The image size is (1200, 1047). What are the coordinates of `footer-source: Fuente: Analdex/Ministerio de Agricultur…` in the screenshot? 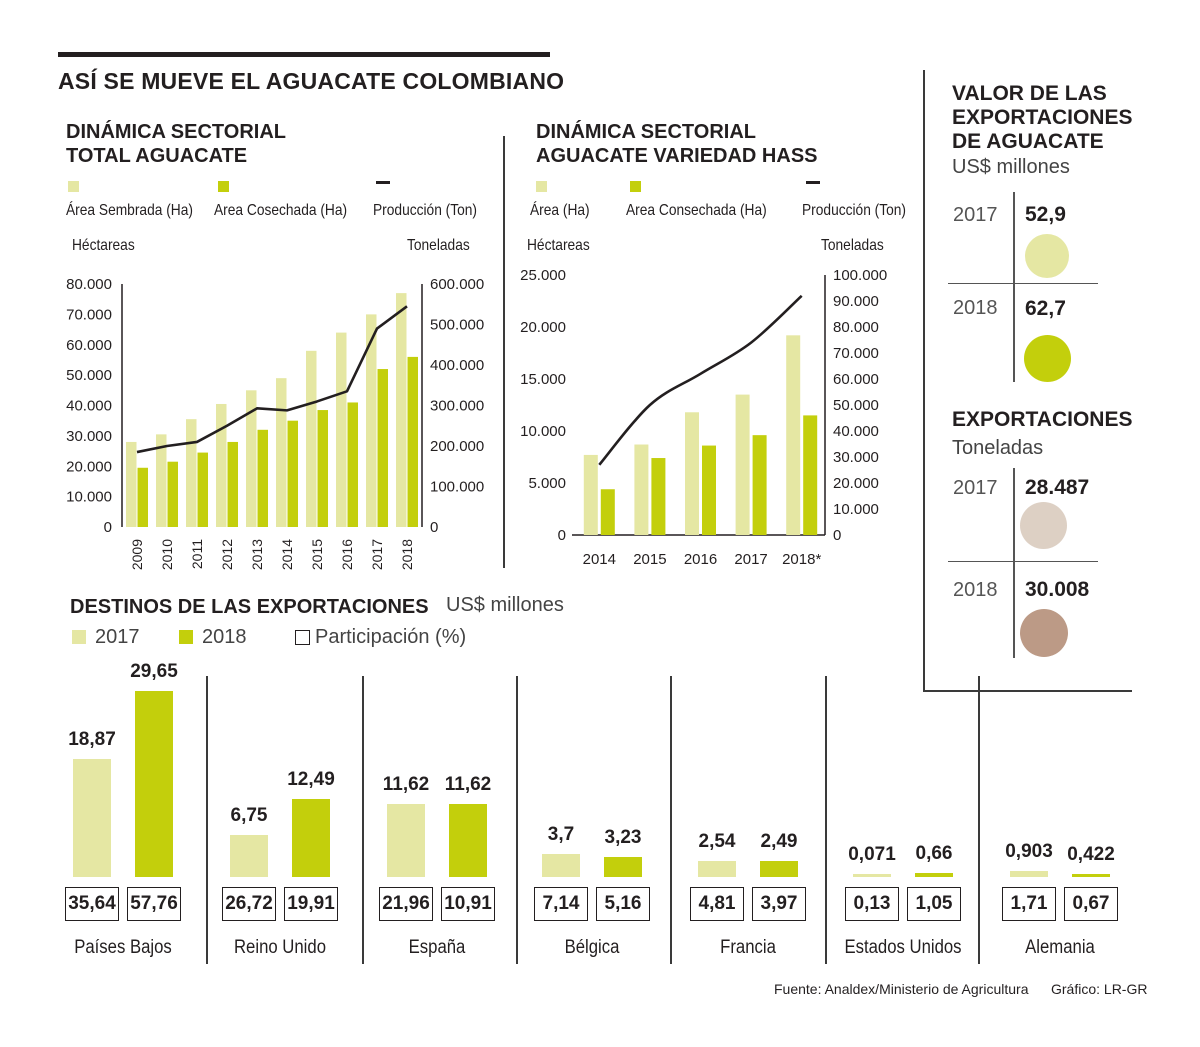 It's located at (901, 989).